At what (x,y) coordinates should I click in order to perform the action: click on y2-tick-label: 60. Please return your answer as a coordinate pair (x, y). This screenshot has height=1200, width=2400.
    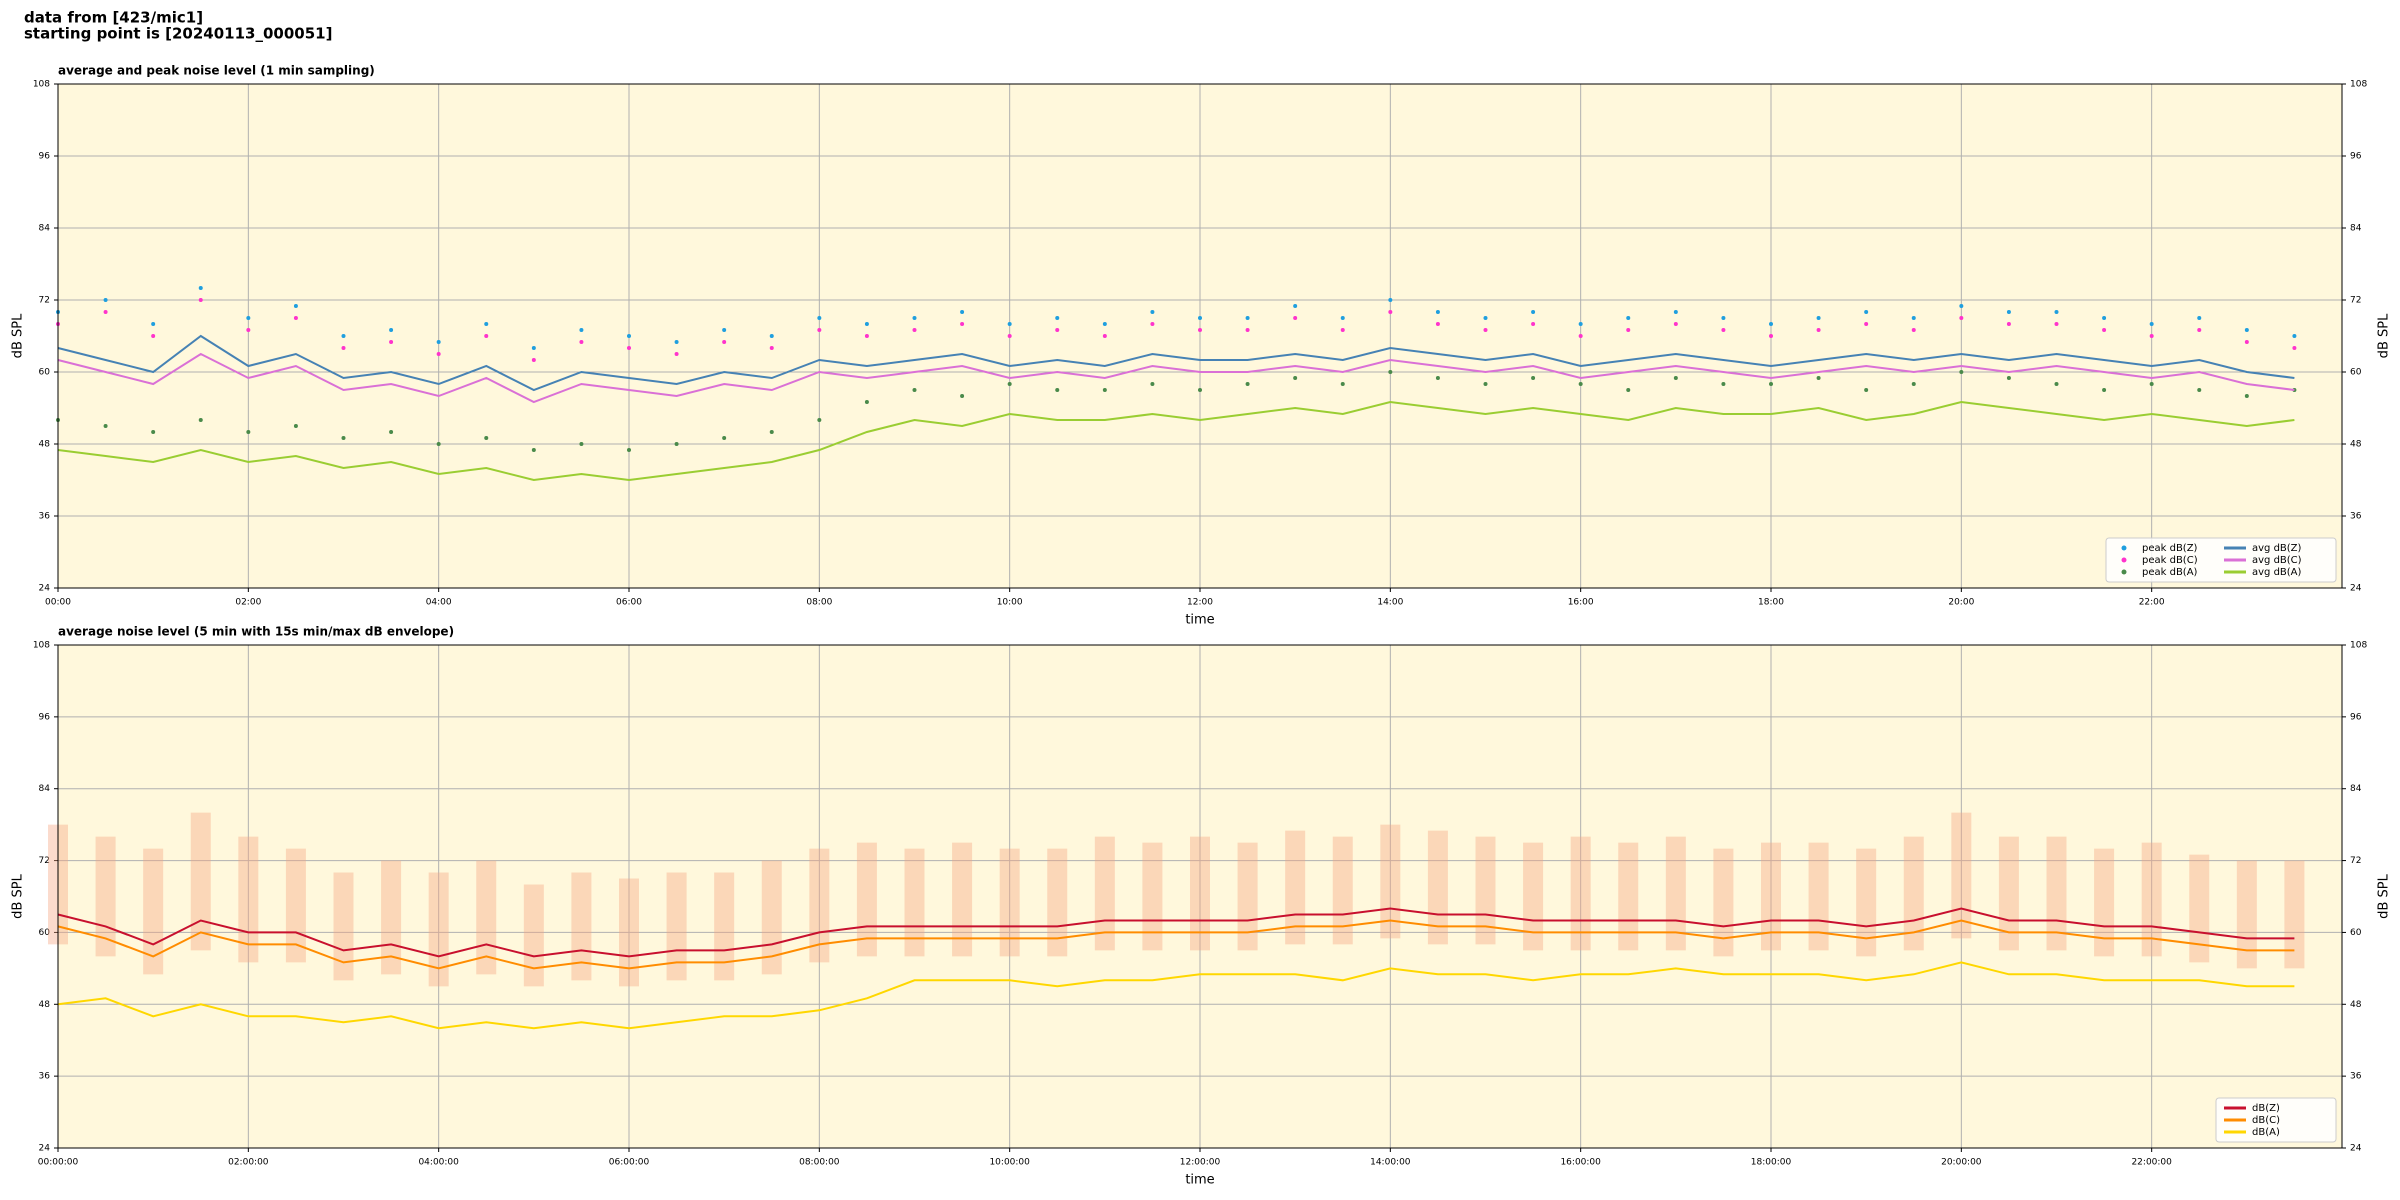
    Looking at the image, I should click on (2356, 373).